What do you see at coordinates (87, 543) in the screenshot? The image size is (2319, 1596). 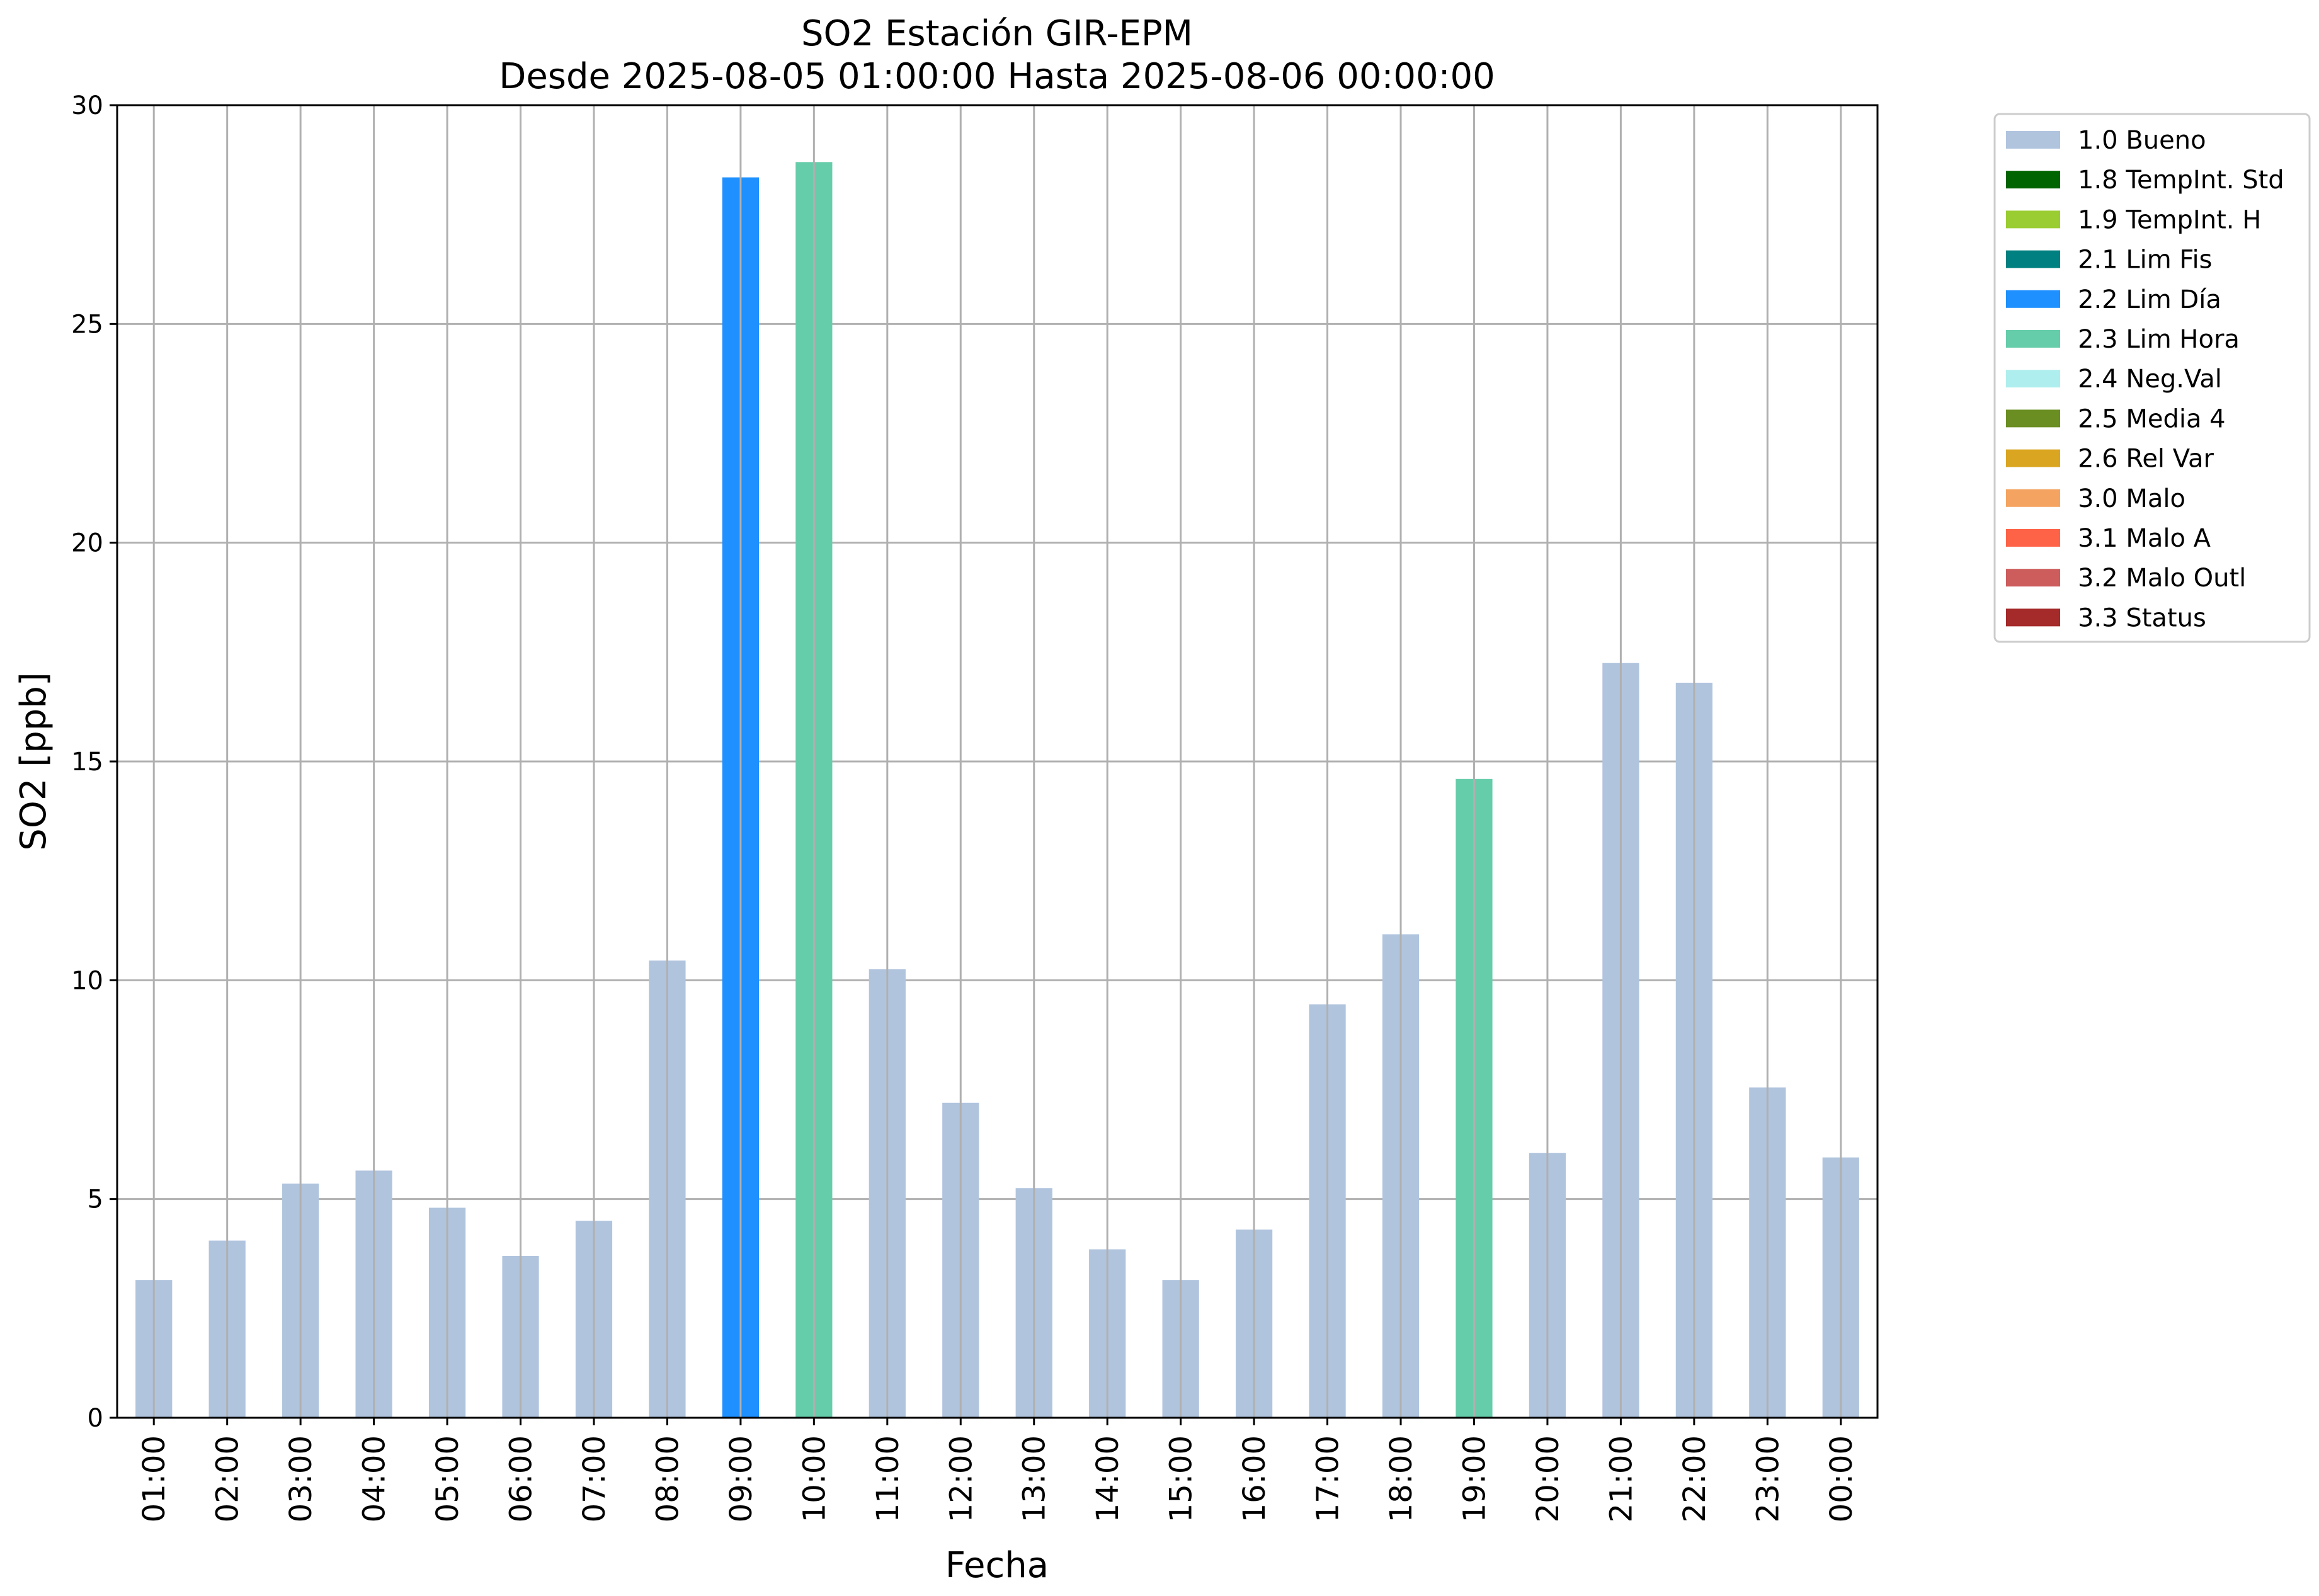 I see `y-tick-label: 20` at bounding box center [87, 543].